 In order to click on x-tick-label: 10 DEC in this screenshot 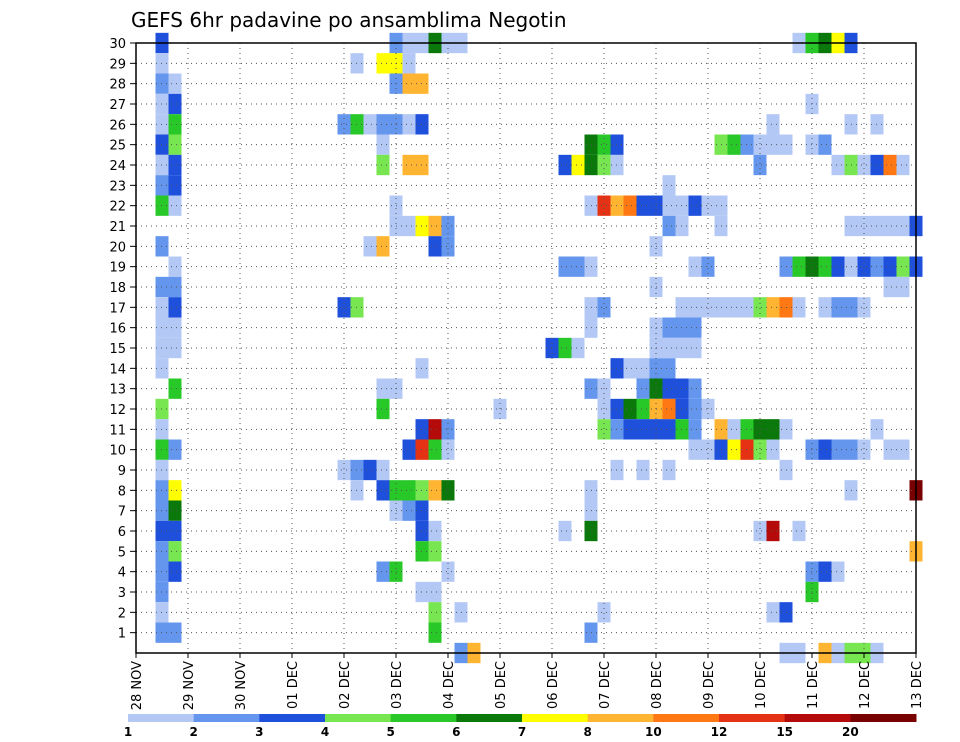, I will do `click(761, 685)`.